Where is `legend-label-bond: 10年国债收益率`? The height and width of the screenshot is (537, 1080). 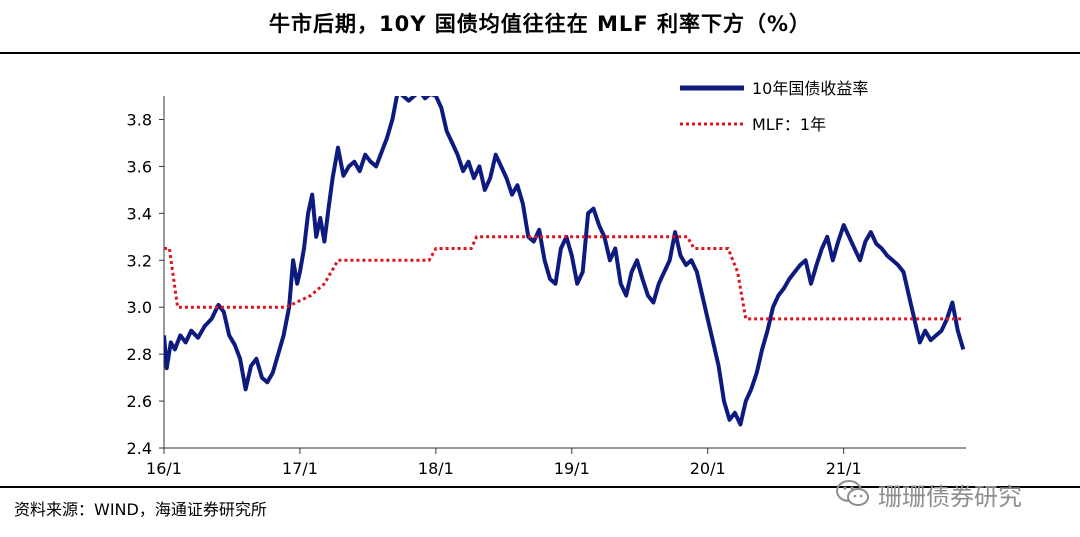
legend-label-bond: 10年国债收益率 is located at coordinates (810, 88).